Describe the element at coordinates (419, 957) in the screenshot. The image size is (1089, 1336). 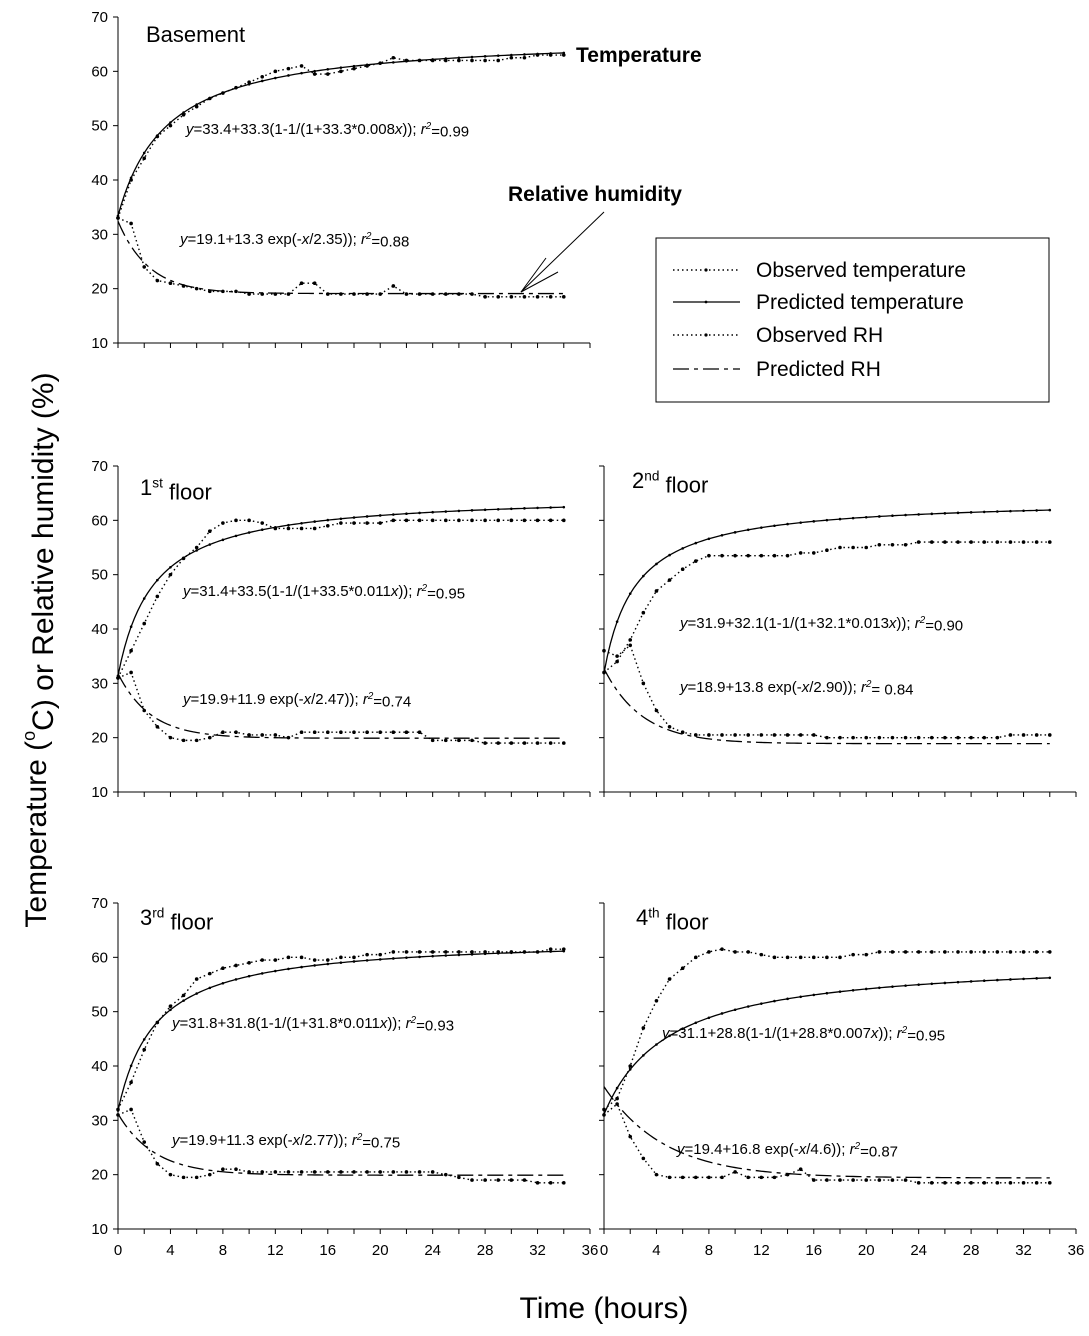
I see `3rd-floor-predicted-temperature-point` at that location.